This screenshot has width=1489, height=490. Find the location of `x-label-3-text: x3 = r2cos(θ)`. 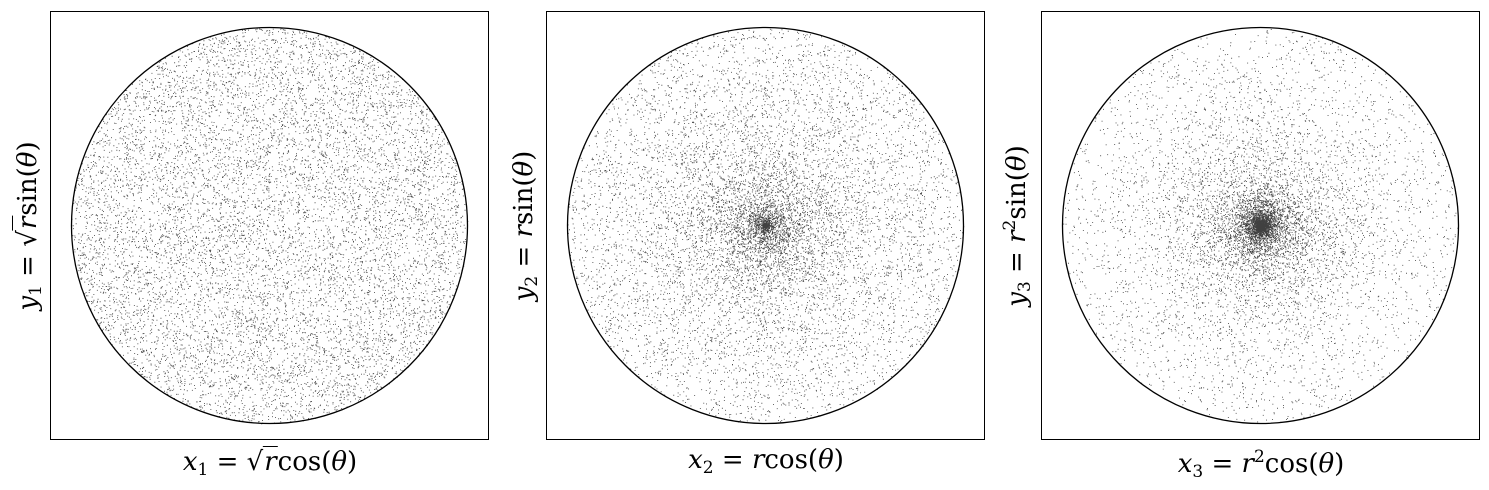

x-label-3-text: x3 = r2cos(θ) is located at coordinates (1261, 464).